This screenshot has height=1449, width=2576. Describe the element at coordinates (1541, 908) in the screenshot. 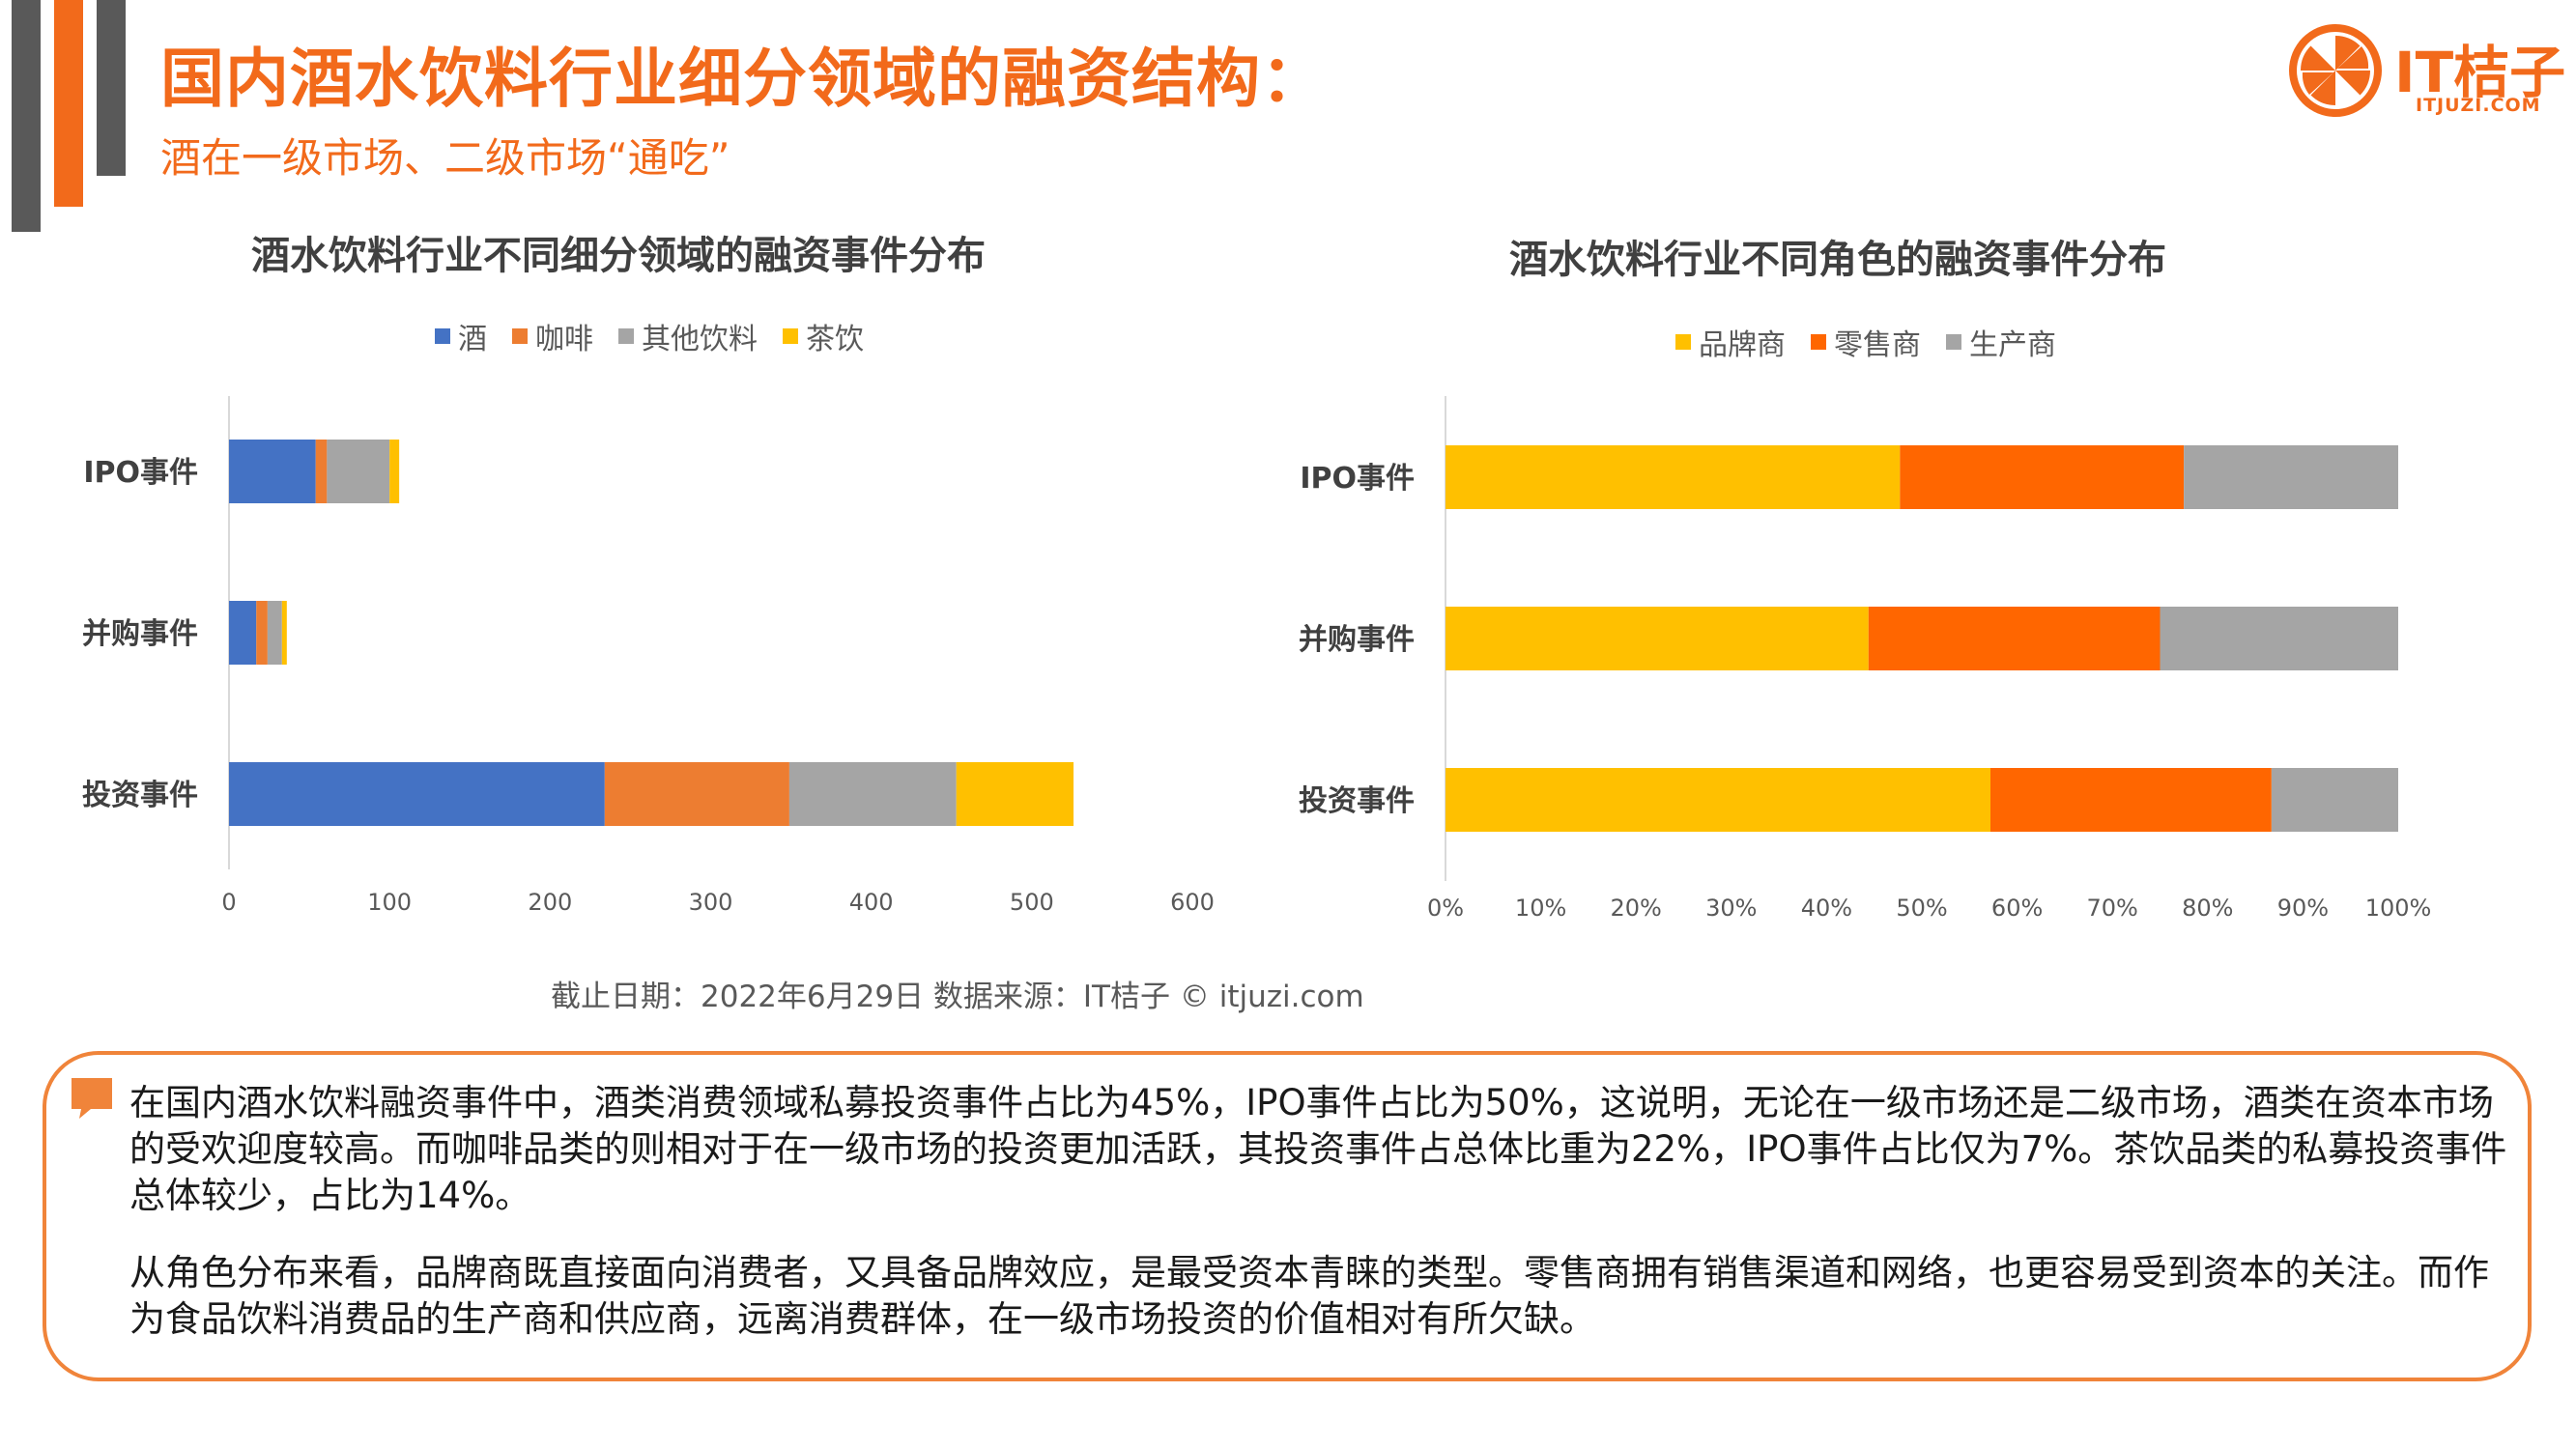

I see `chart-1-x-tick-label: 10%` at that location.